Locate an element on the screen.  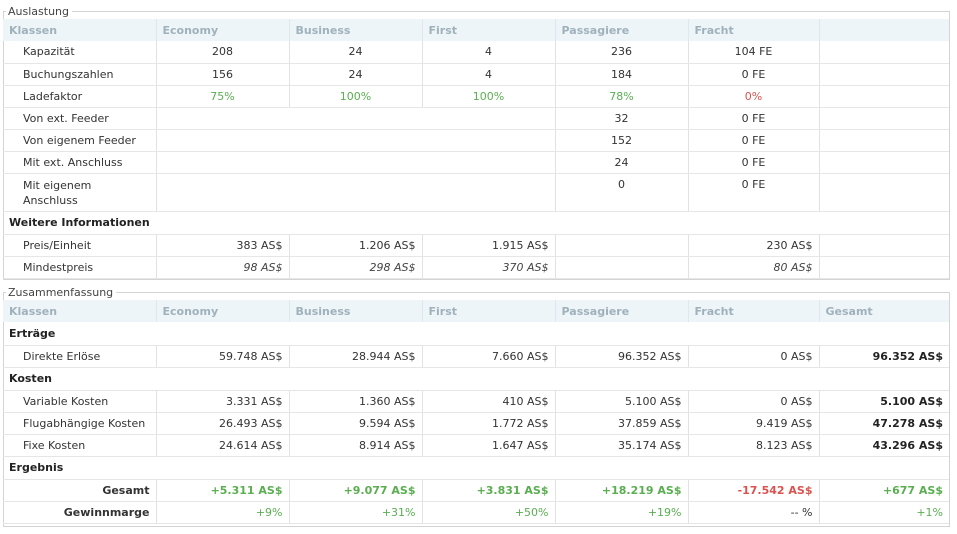
cell-first: 370 AS$ is located at coordinates (489, 267).